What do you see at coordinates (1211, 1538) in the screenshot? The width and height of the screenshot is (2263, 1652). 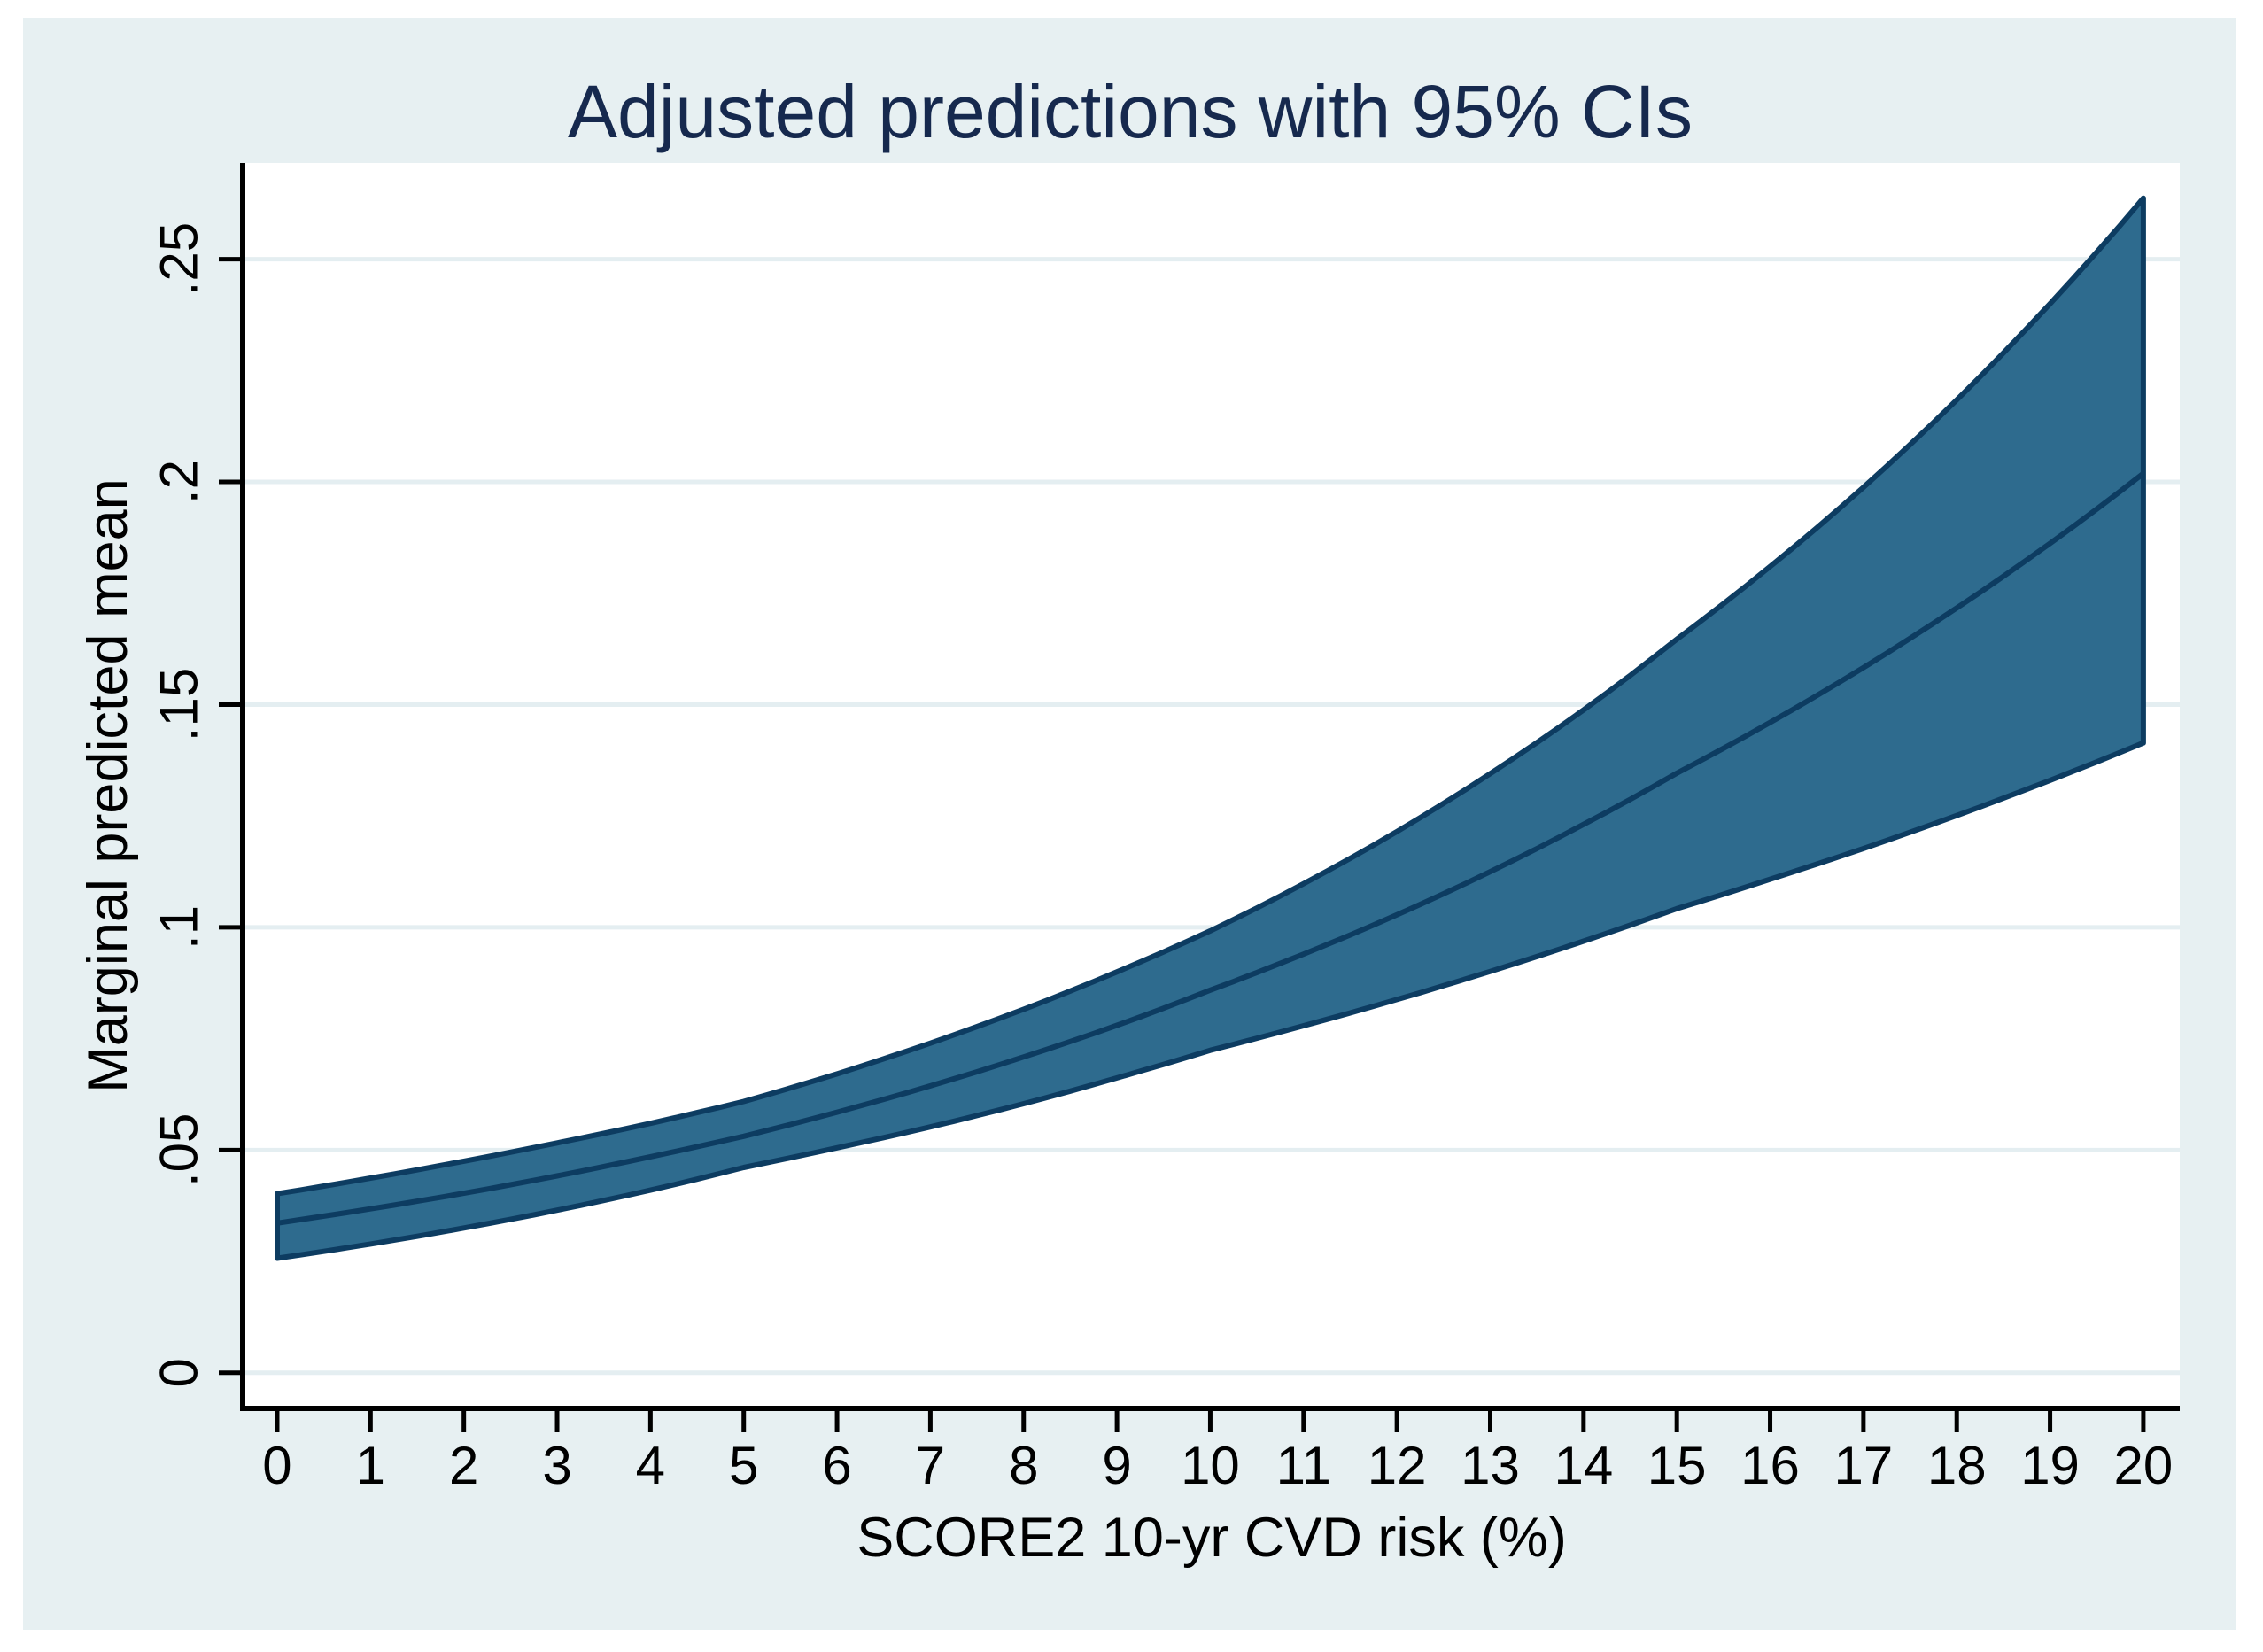 I see `x-axis-title: SCORE2 10-yr CVD risk (%)` at bounding box center [1211, 1538].